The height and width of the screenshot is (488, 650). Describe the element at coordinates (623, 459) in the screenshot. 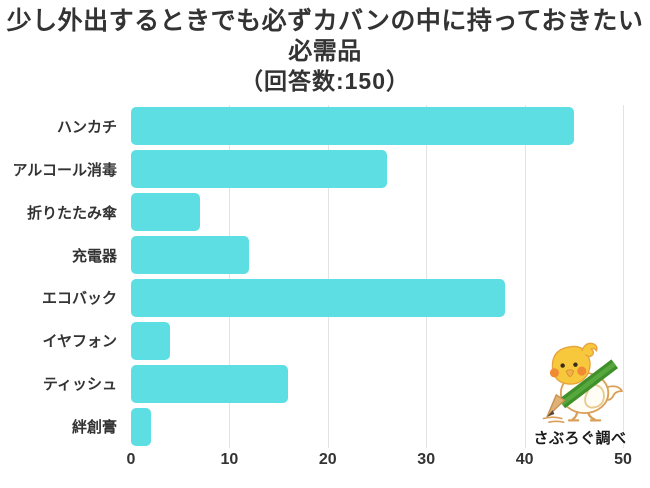

I see `x-tick-label: 50` at that location.